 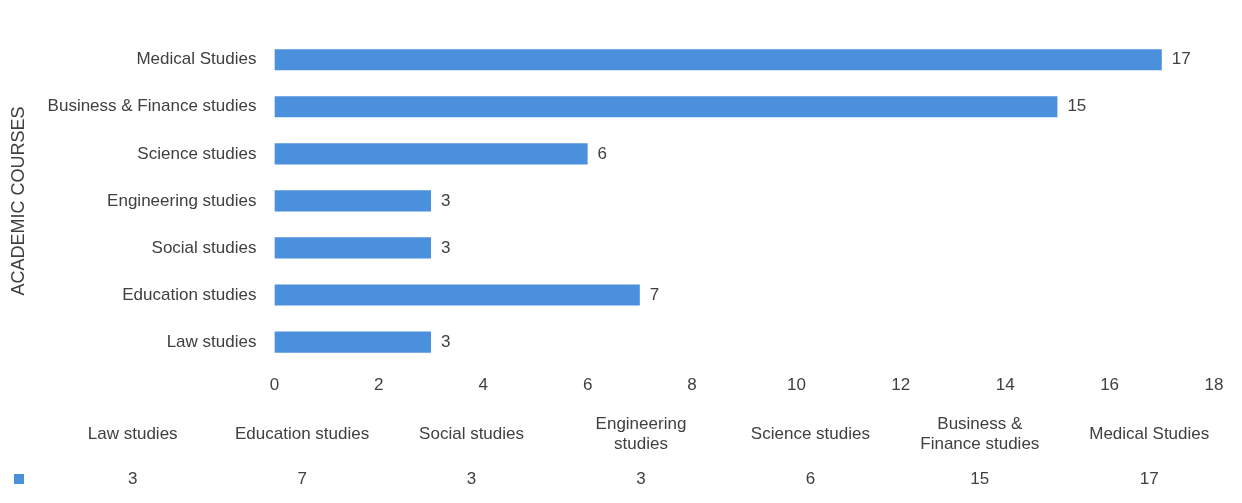 What do you see at coordinates (1149, 434) in the screenshot?
I see `category-label: Medical Studies` at bounding box center [1149, 434].